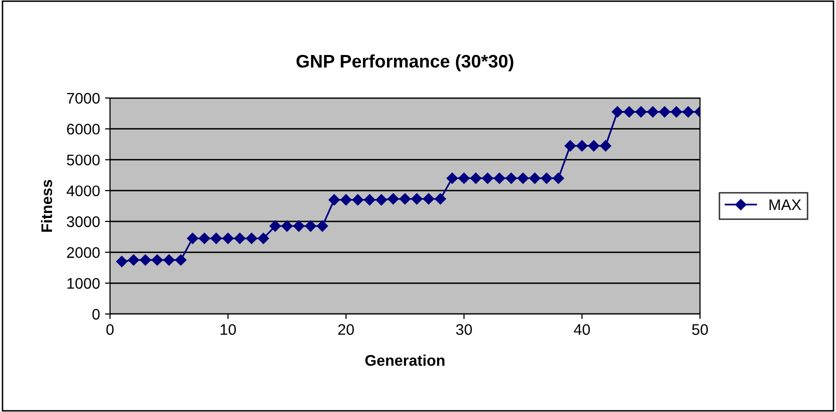 This screenshot has width=836, height=412. I want to click on y-tick-label: 5000, so click(83, 160).